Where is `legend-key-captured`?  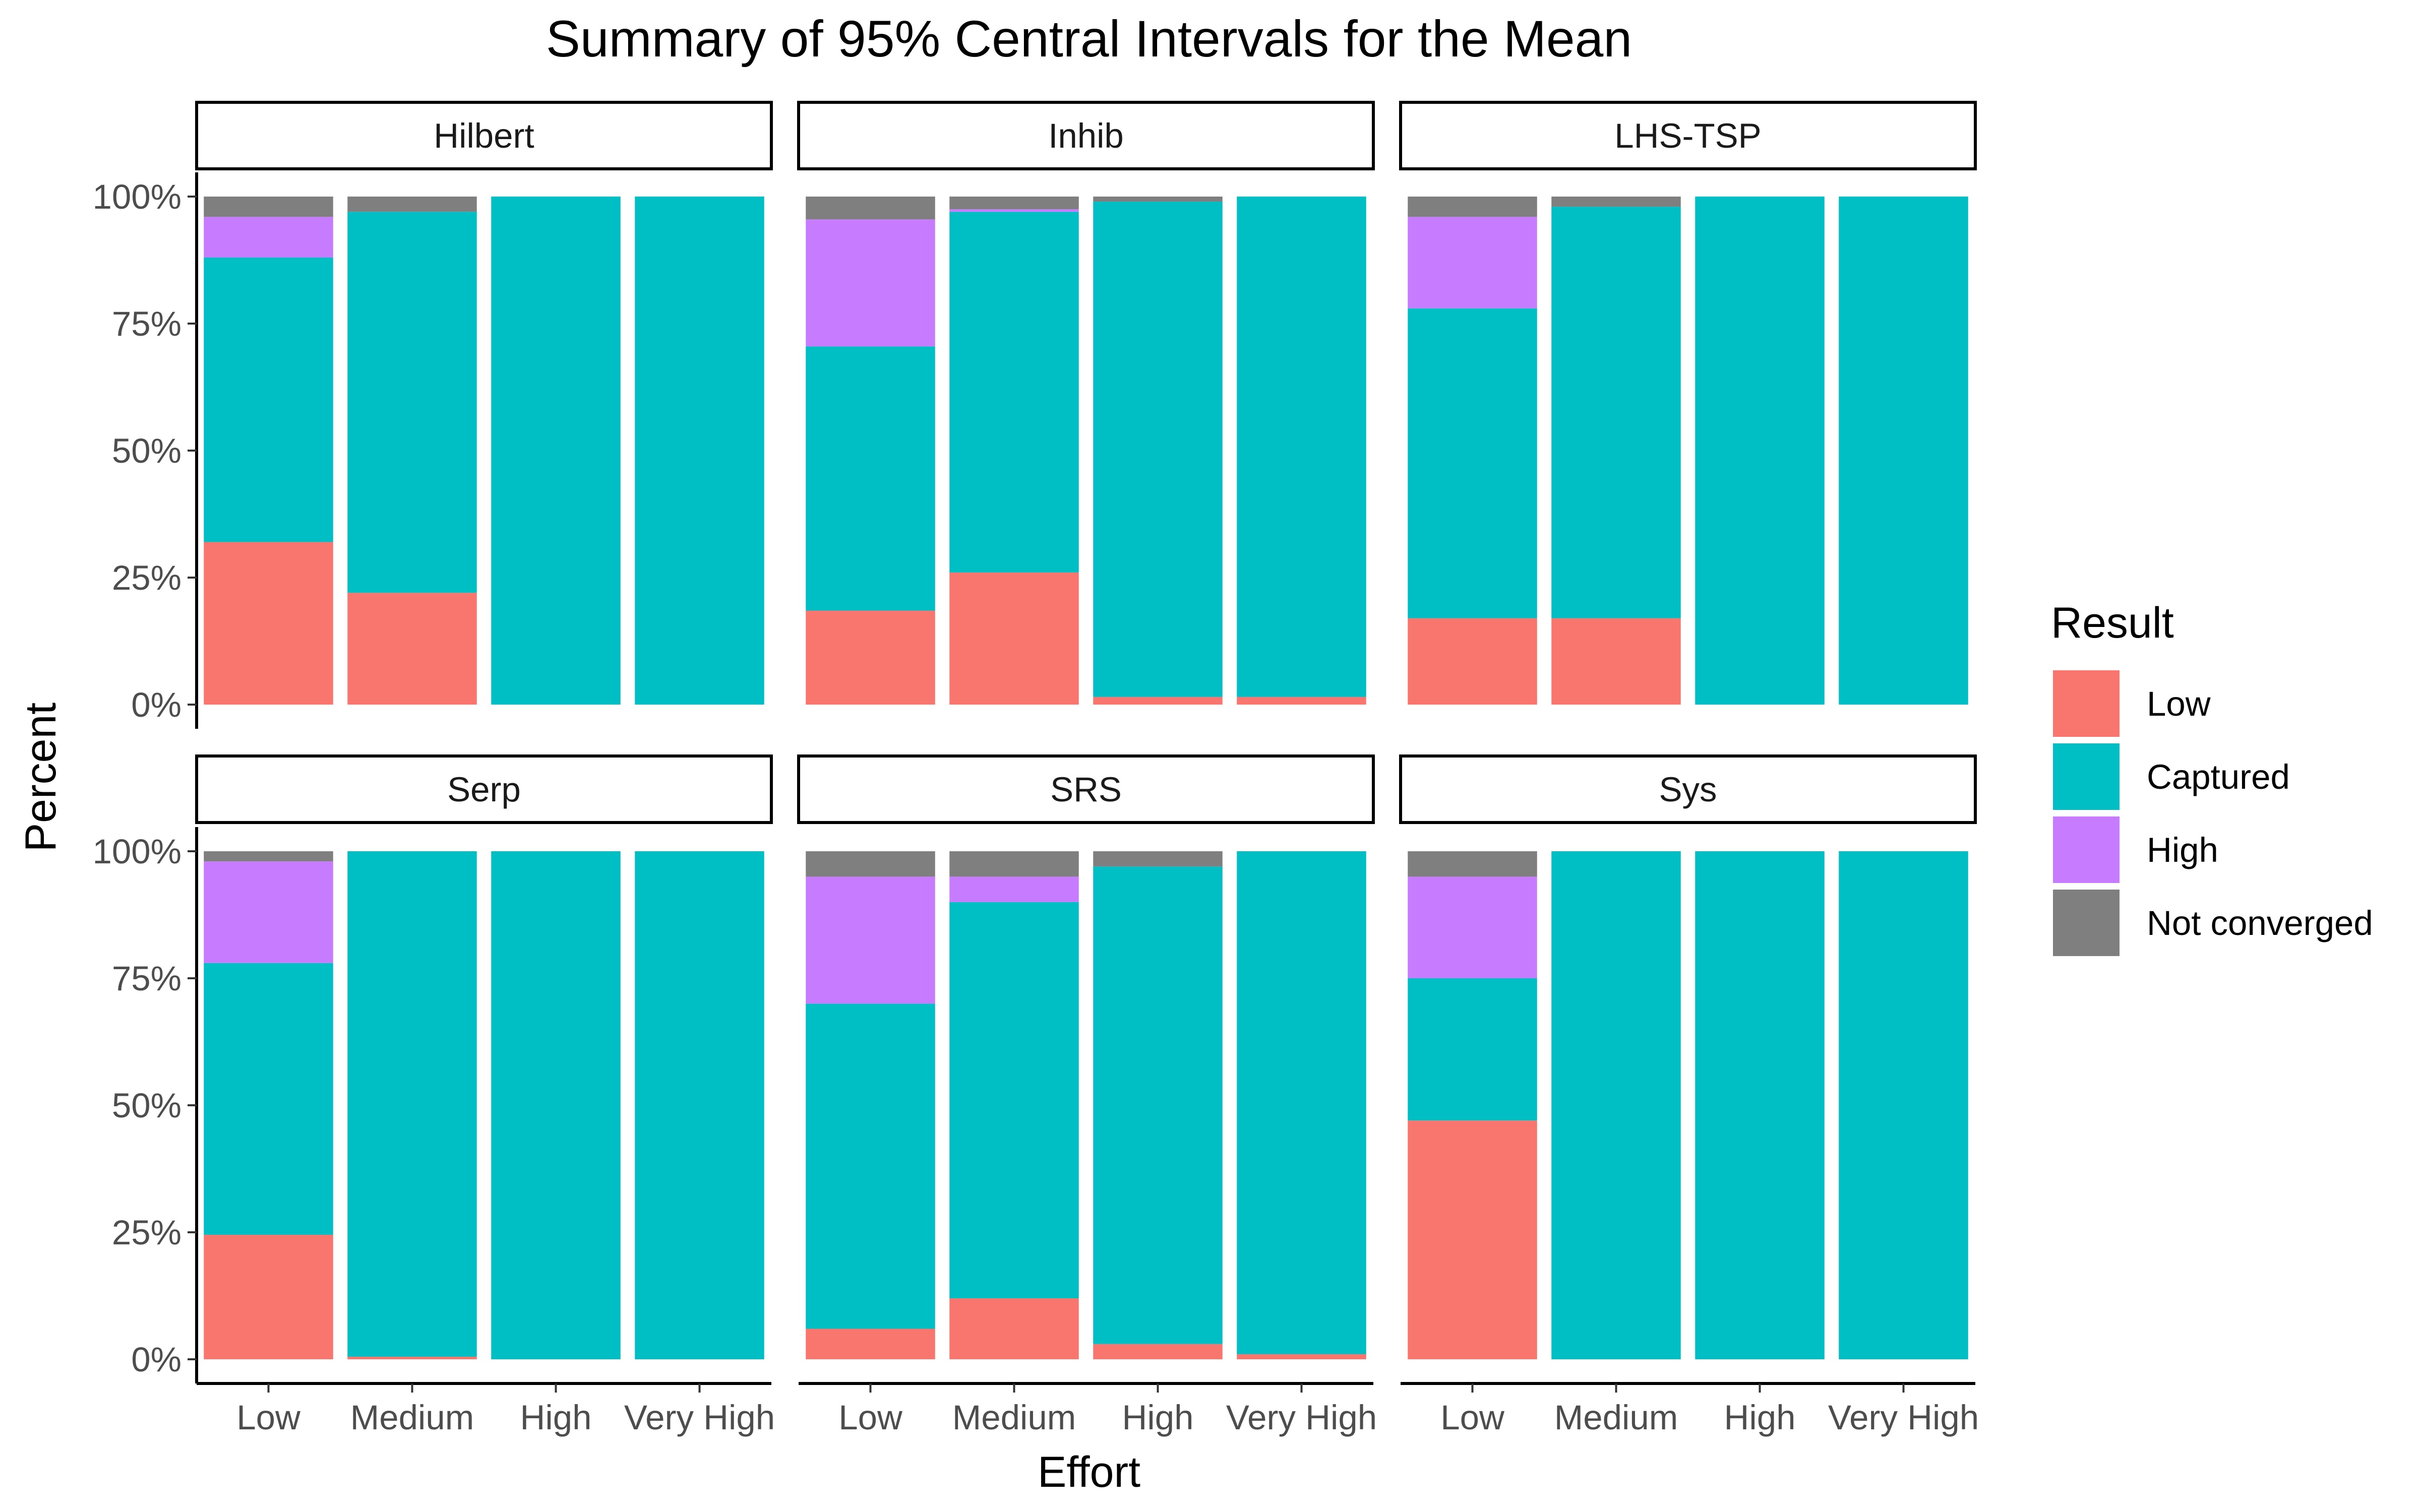 legend-key-captured is located at coordinates (2086, 776).